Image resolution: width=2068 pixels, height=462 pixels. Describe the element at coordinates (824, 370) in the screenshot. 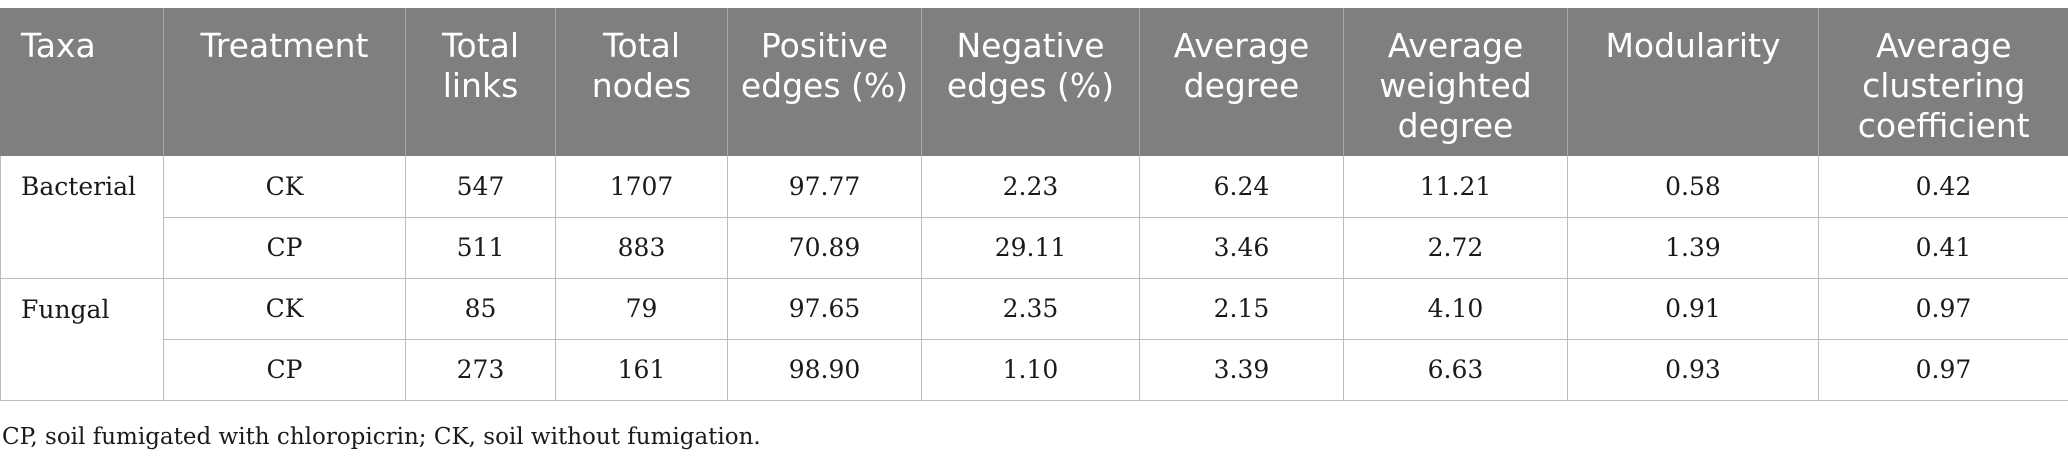

I see `table-cell: 98.90` at that location.